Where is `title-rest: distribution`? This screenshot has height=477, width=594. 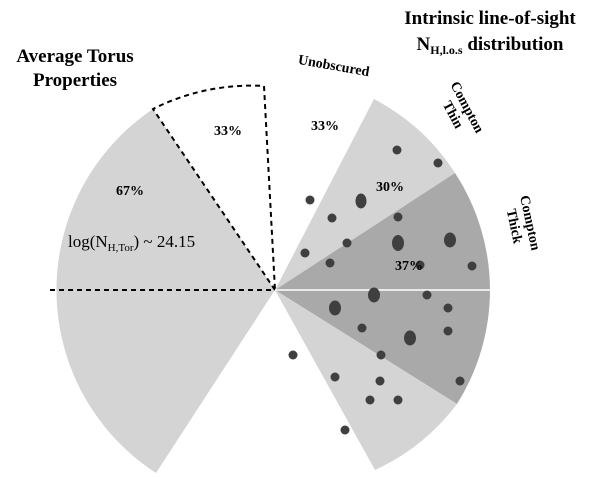
title-rest: distribution is located at coordinates (513, 44).